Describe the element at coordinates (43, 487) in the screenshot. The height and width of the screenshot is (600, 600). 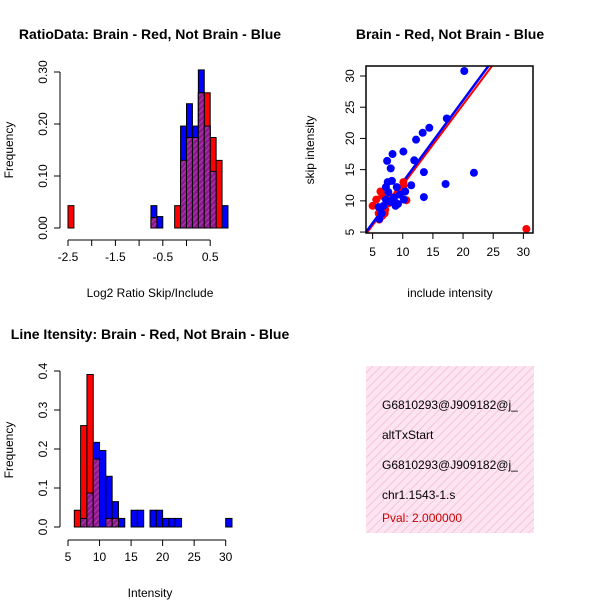
I see `intensity-hist-y-tick-label: 0.1` at that location.